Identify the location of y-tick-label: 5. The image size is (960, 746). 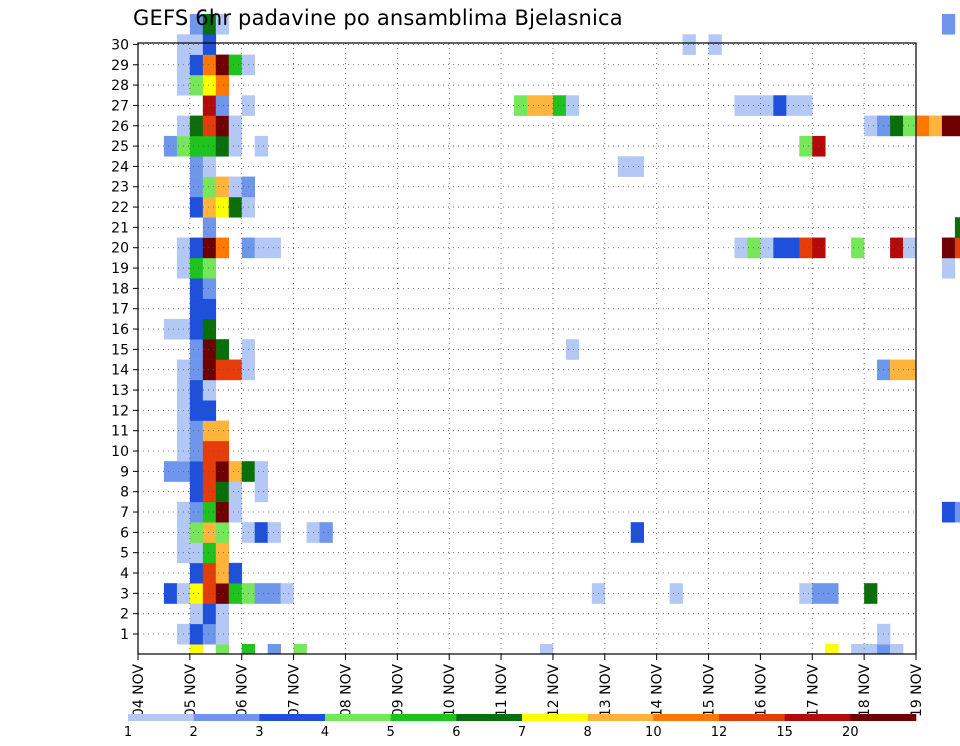
(124, 554).